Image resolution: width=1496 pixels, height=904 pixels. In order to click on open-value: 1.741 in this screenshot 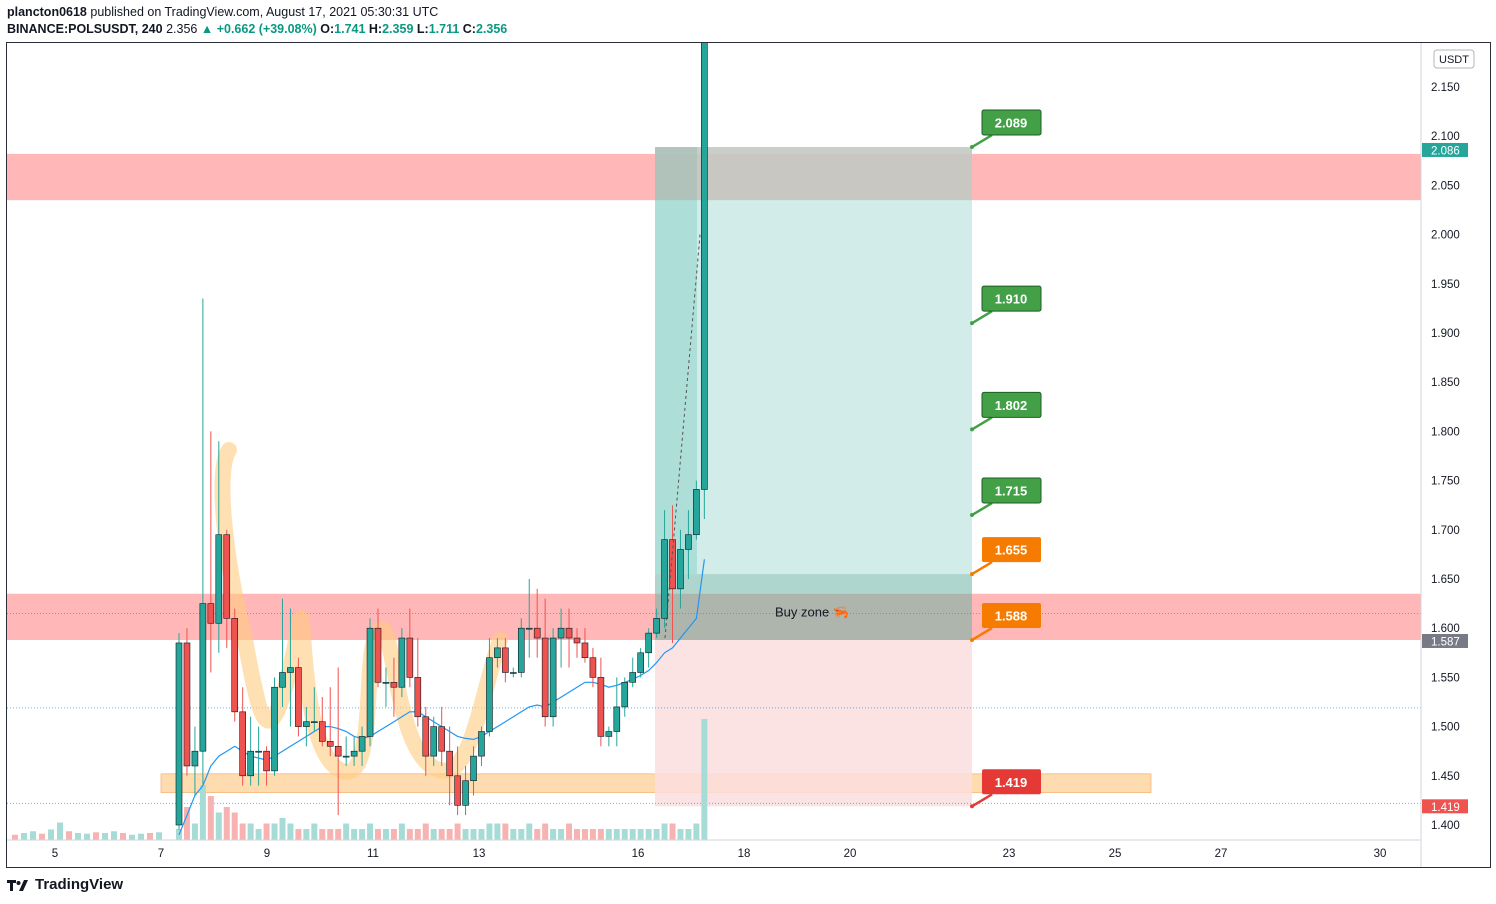, I will do `click(350, 29)`.